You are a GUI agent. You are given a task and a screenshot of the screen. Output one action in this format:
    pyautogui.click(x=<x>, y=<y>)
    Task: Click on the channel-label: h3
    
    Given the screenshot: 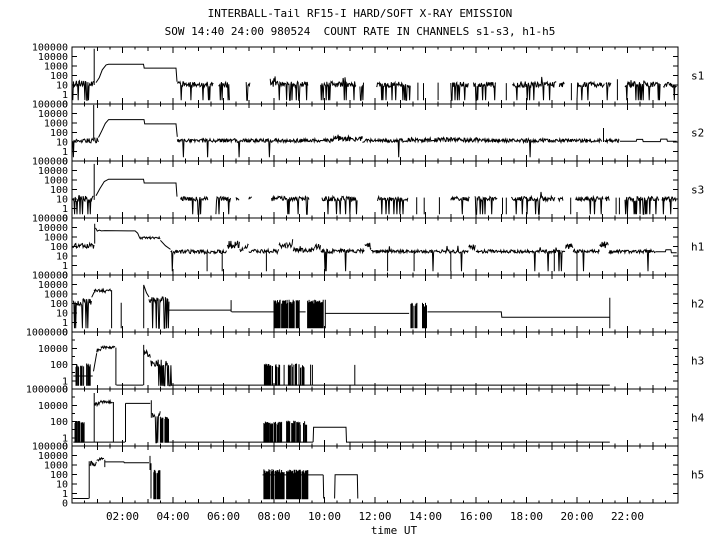 What is the action you would take?
    pyautogui.click(x=697, y=361)
    